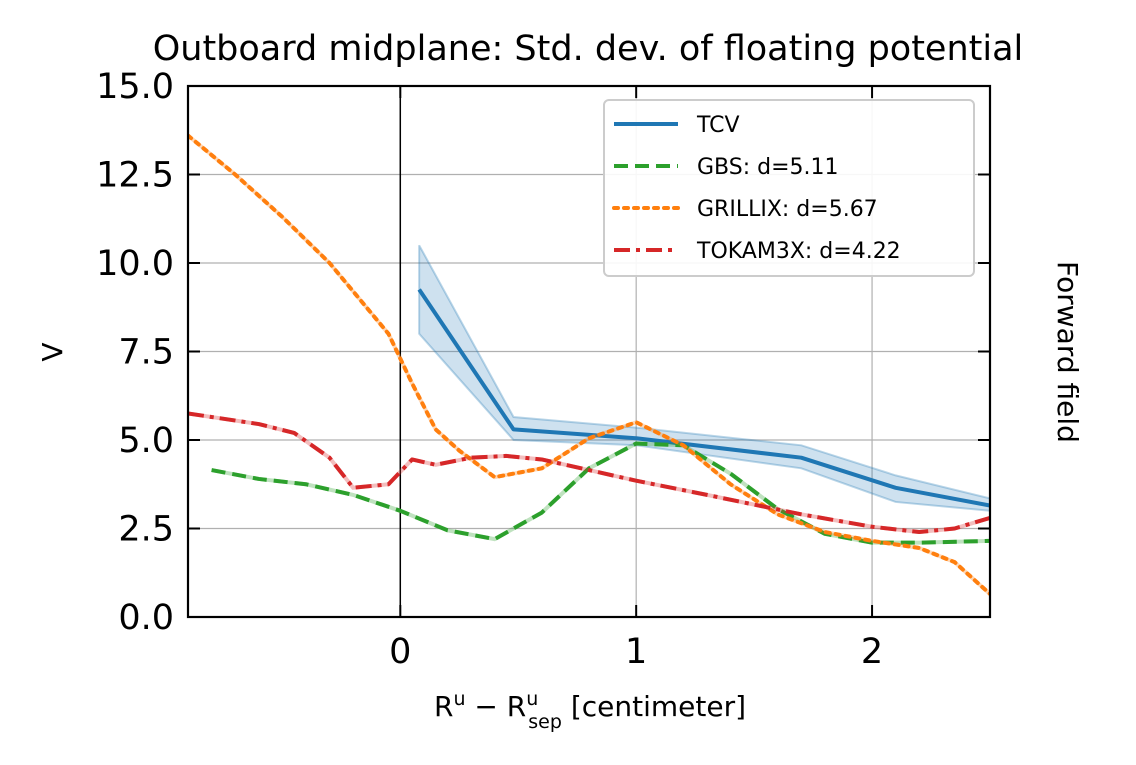 This screenshot has height=765, width=1136. Describe the element at coordinates (872, 652) in the screenshot. I see `x-tick-label: 2` at that location.